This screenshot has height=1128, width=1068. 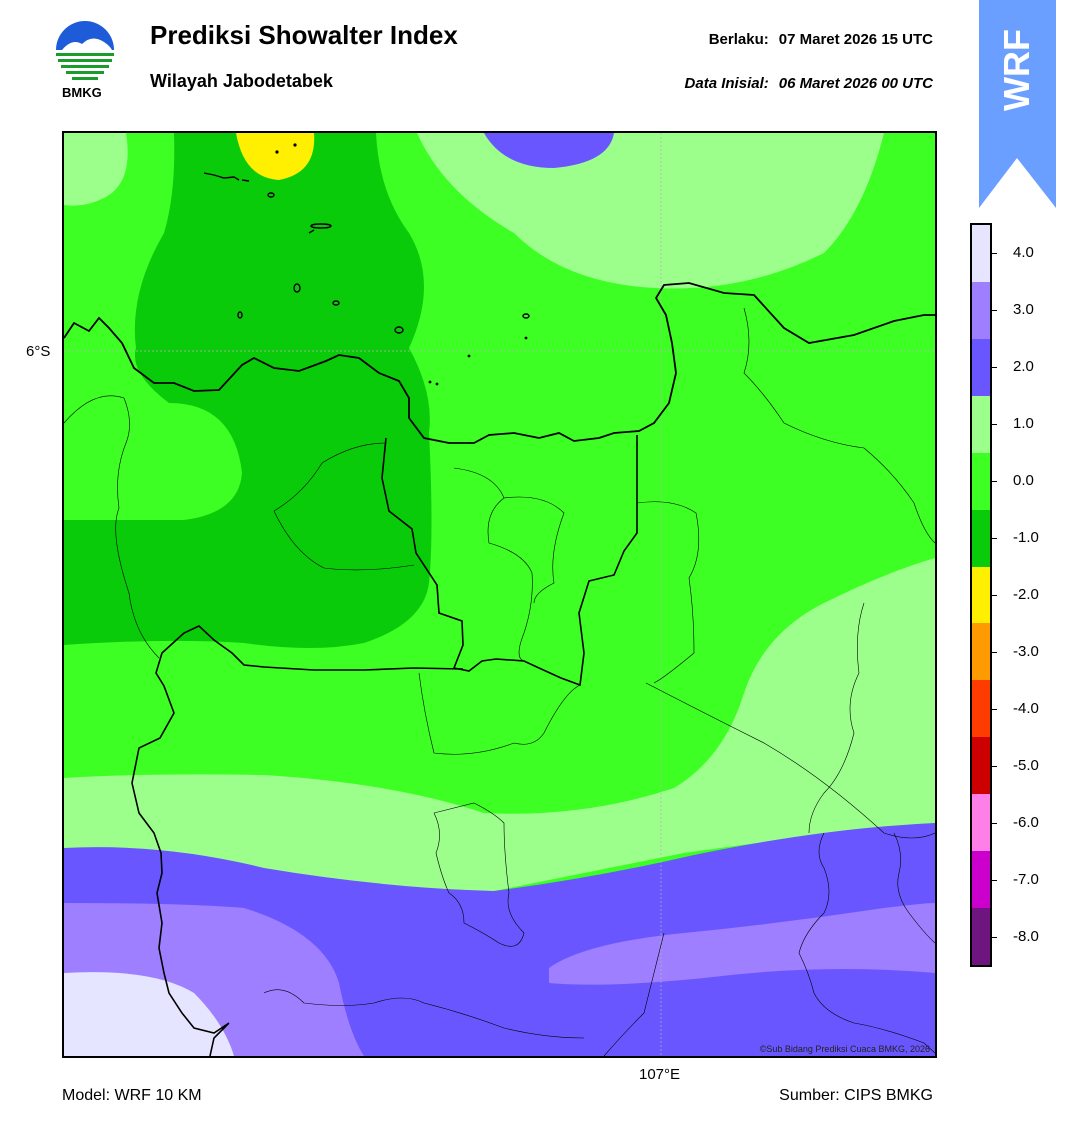 I want to click on init-time-value: 06 Maret 2026 00 UTC, so click(x=855, y=83).